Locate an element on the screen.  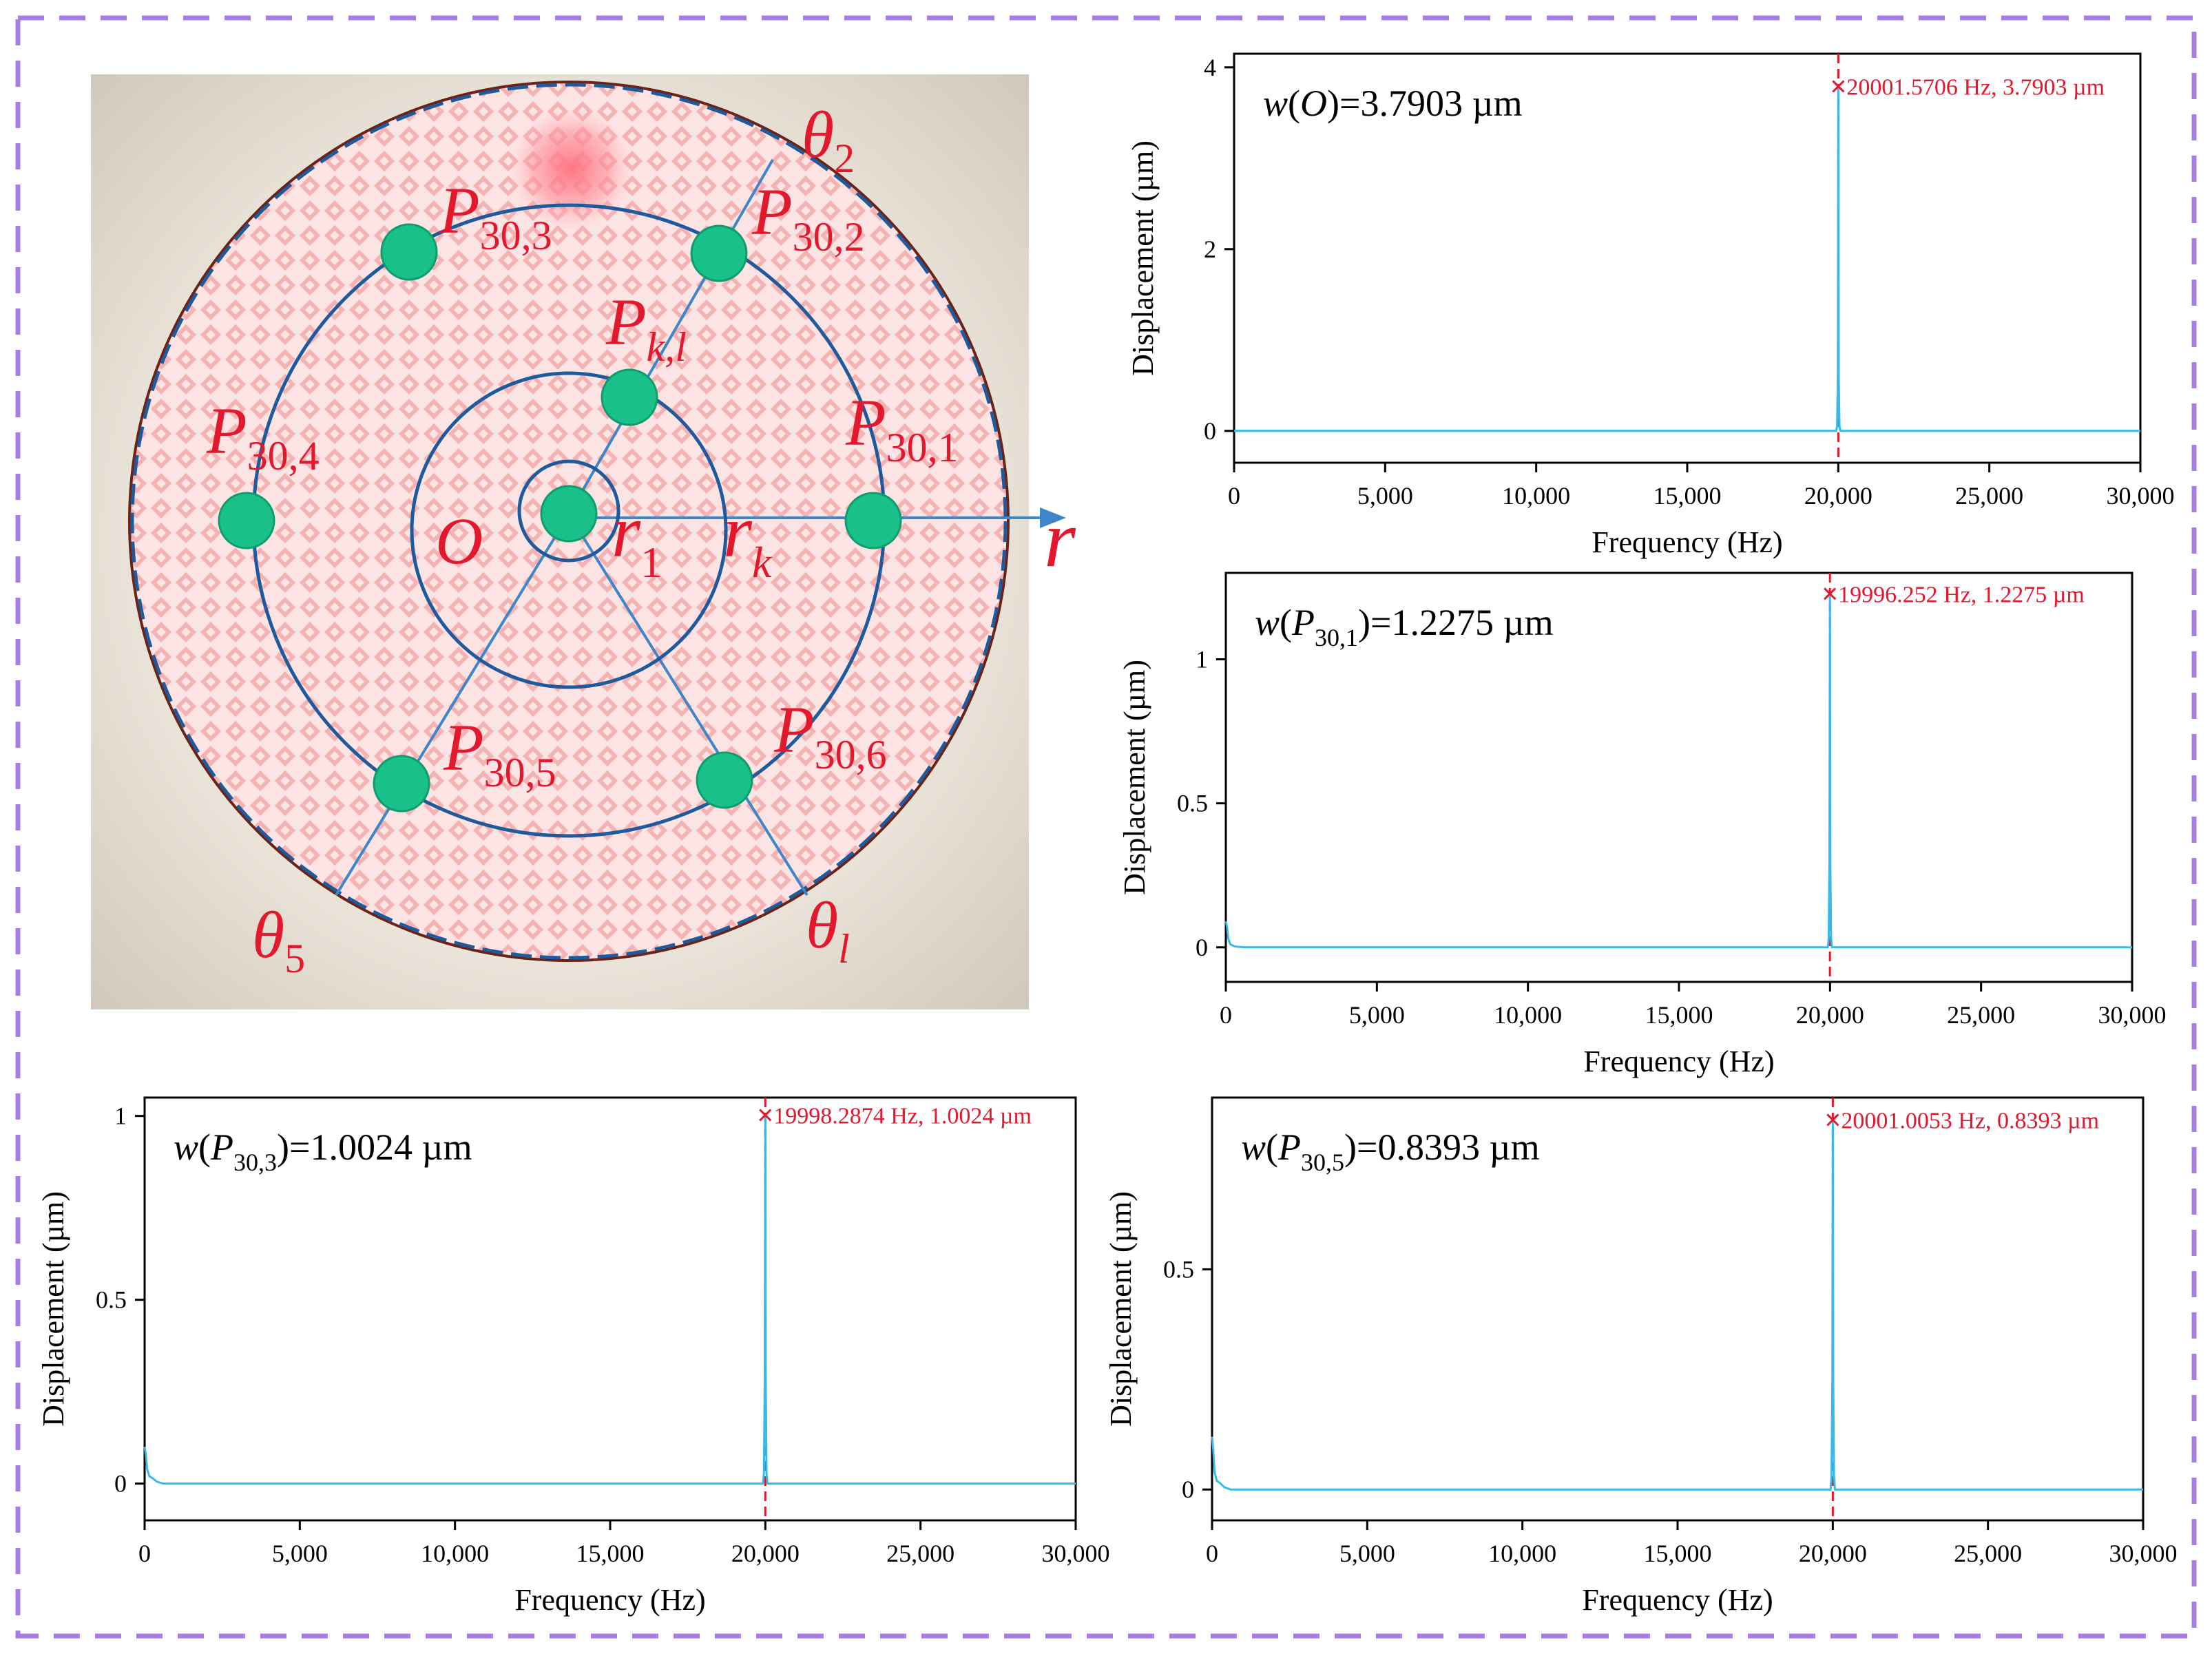
annotation-label: w(P30,1)=1.2275 µm is located at coordinates (1404, 626).